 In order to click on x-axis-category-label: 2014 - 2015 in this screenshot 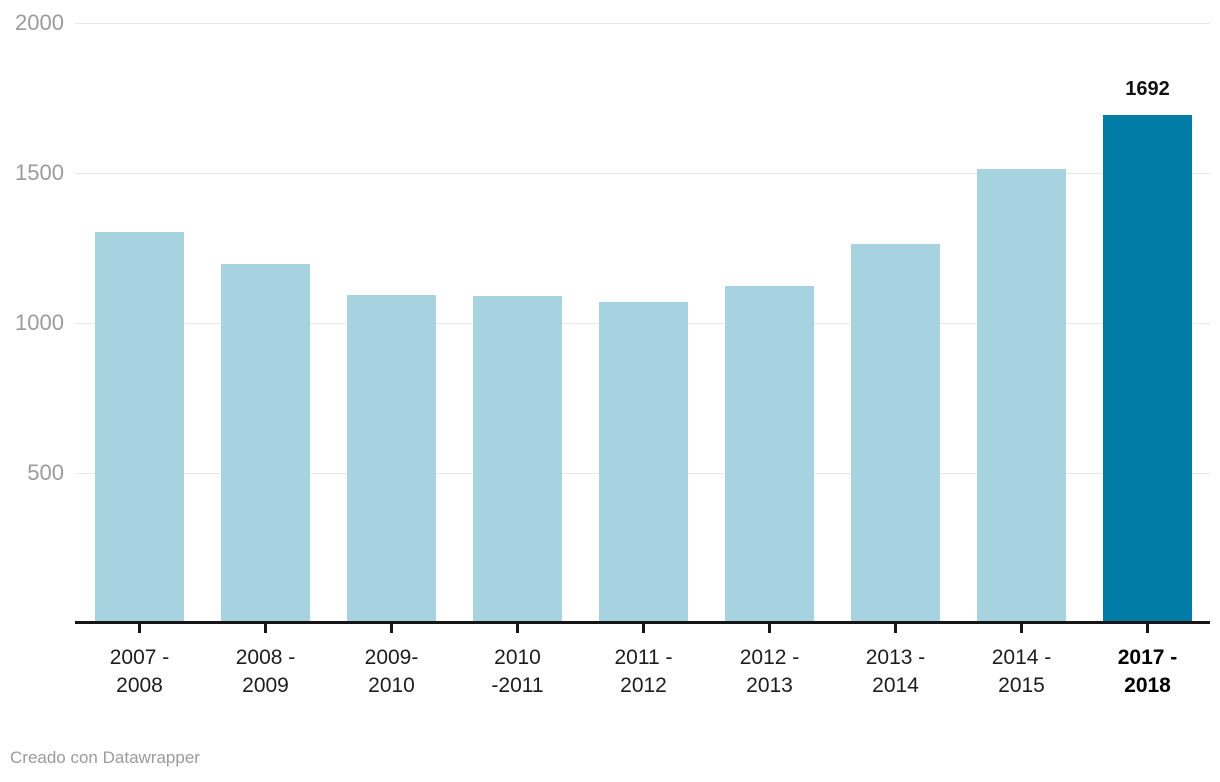, I will do `click(1022, 672)`.